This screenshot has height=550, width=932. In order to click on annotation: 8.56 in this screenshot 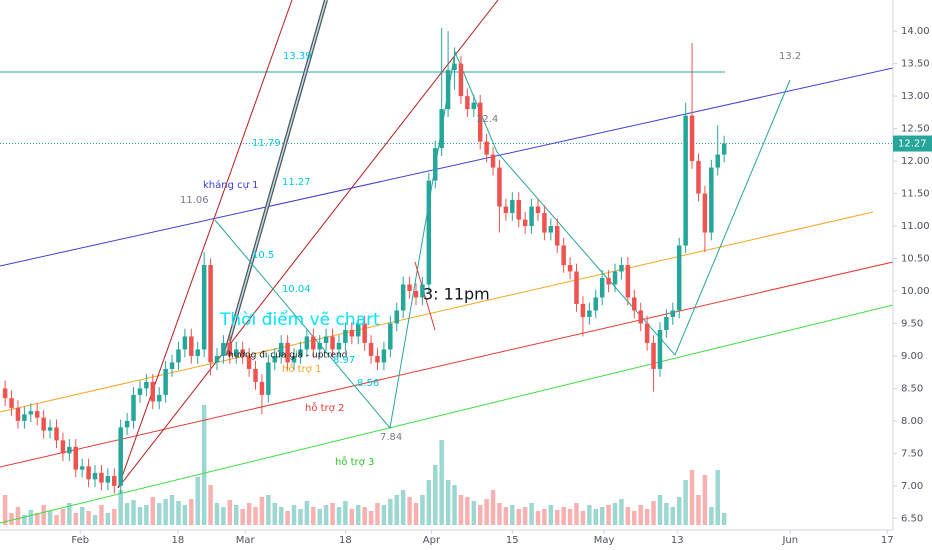, I will do `click(368, 383)`.